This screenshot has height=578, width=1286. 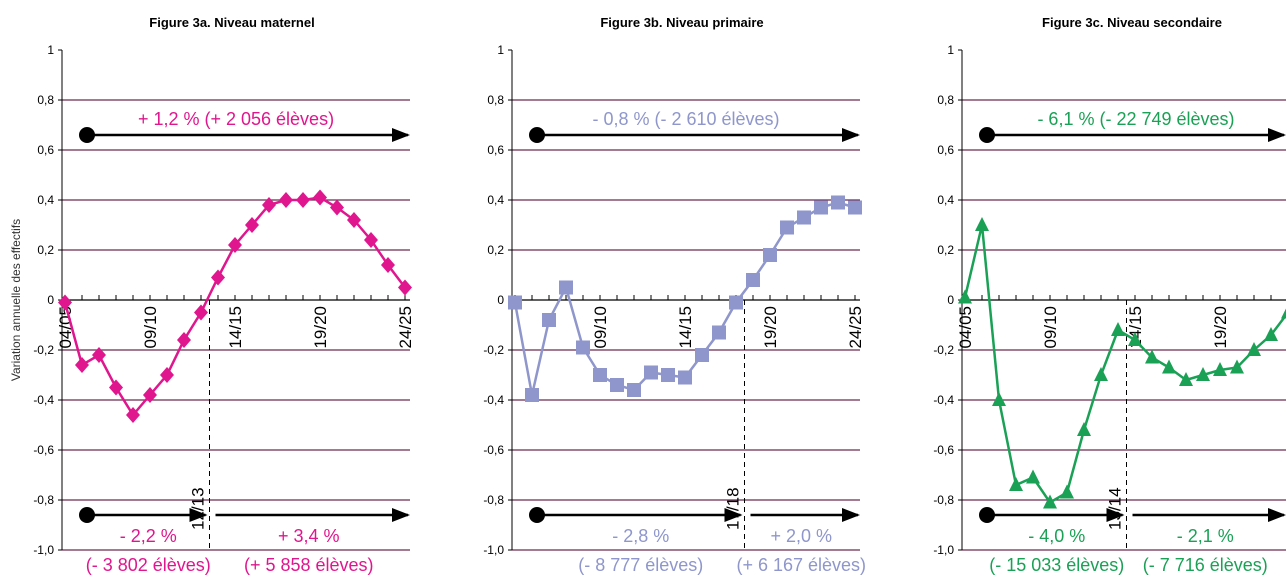 I want to click on y-axis-label: Variation annuelle des effectifs, so click(x=16, y=300).